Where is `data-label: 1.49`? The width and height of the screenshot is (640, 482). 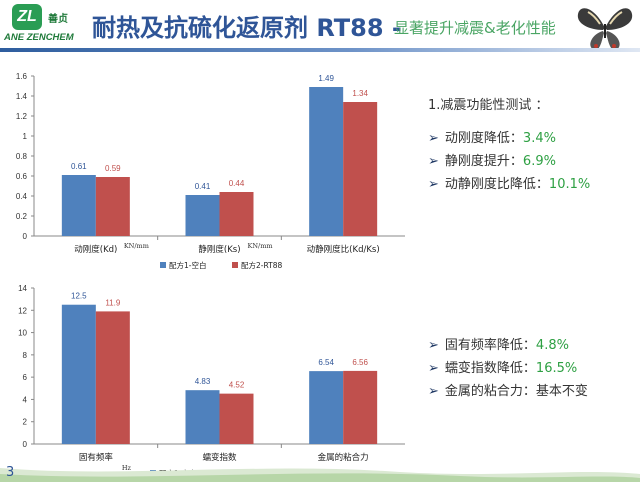 data-label: 1.49 is located at coordinates (326, 78).